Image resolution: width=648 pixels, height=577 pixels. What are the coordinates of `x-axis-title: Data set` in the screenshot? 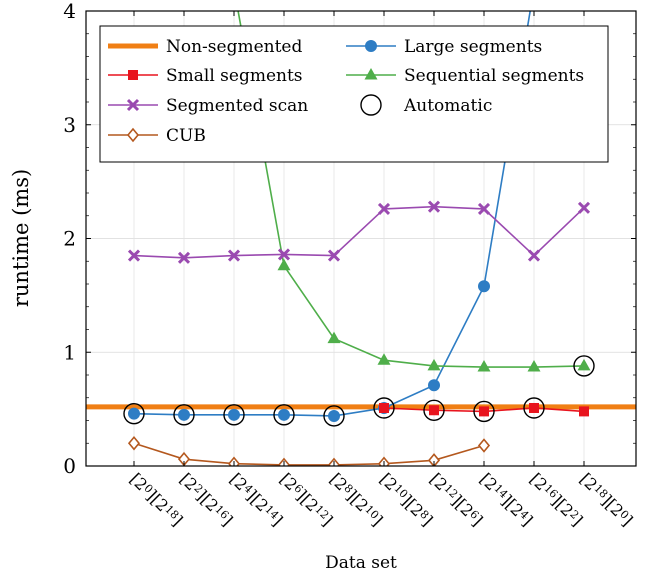 It's located at (361, 563).